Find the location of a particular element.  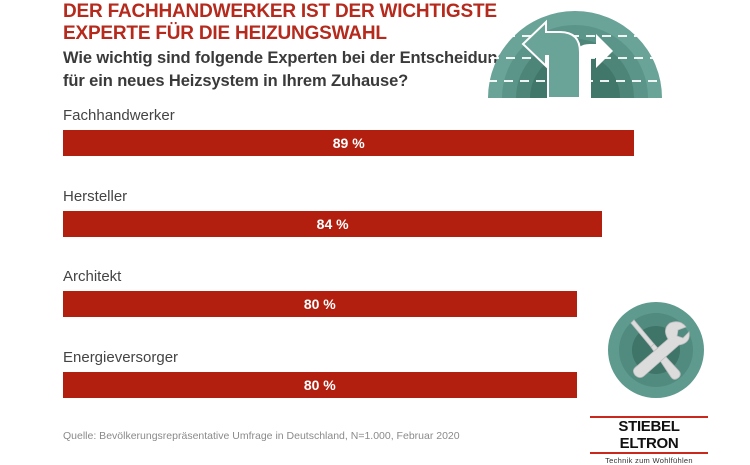

category-label: Energieversorger is located at coordinates (121, 357).